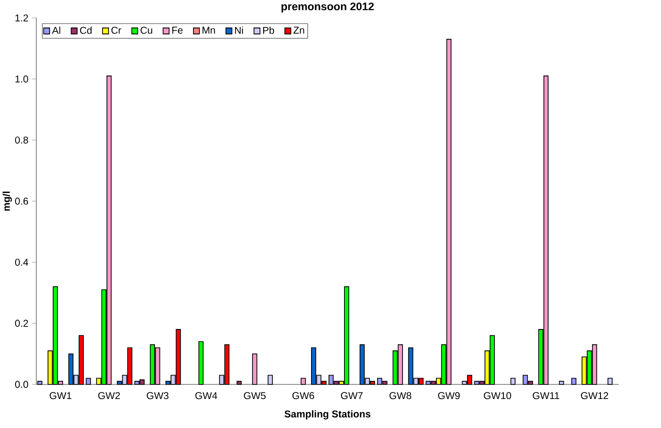  Describe the element at coordinates (352, 396) in the screenshot. I see `x-tick-label: GW7` at that location.